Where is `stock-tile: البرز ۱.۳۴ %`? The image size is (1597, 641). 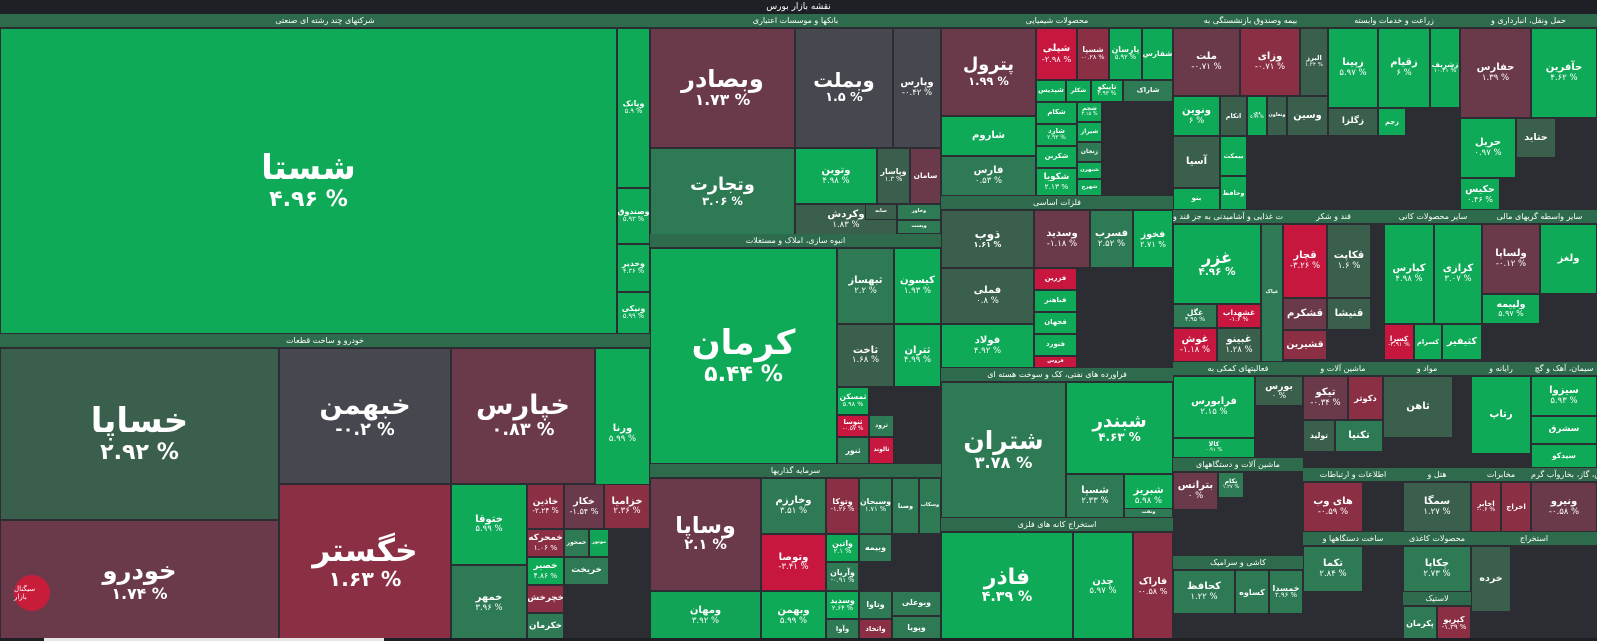
stock-tile: البرز ۱.۳۴ % is located at coordinates (1314, 62).